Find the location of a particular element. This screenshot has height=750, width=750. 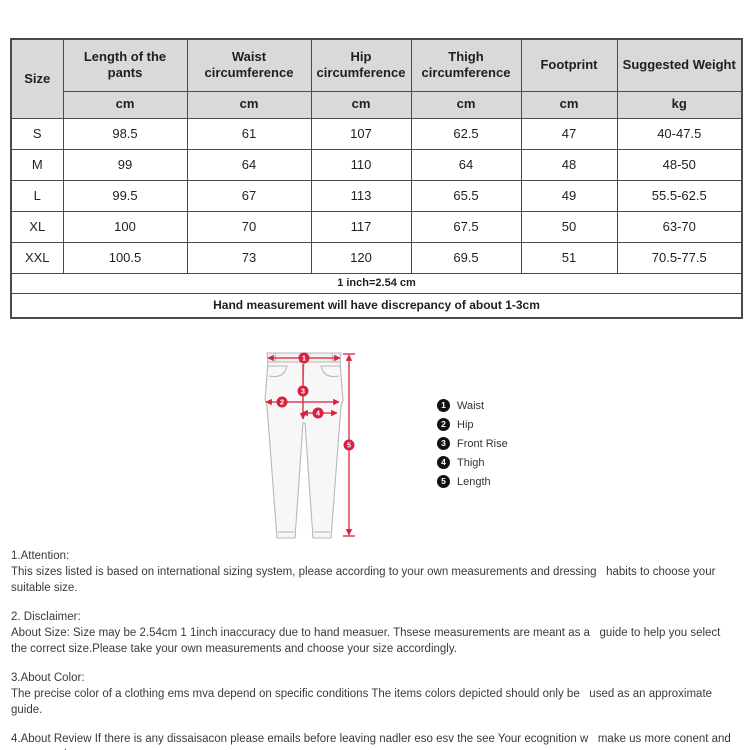

value-cell: 69.5 is located at coordinates (466, 257).